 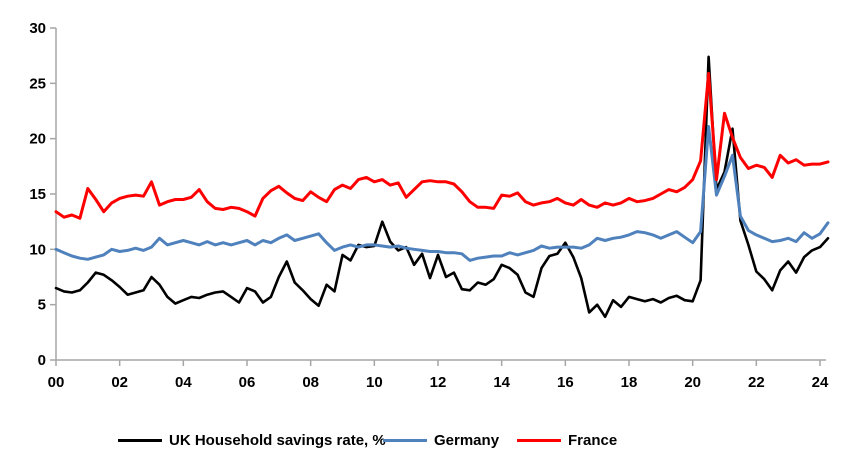 What do you see at coordinates (37, 249) in the screenshot?
I see `y-tick-label: 10` at bounding box center [37, 249].